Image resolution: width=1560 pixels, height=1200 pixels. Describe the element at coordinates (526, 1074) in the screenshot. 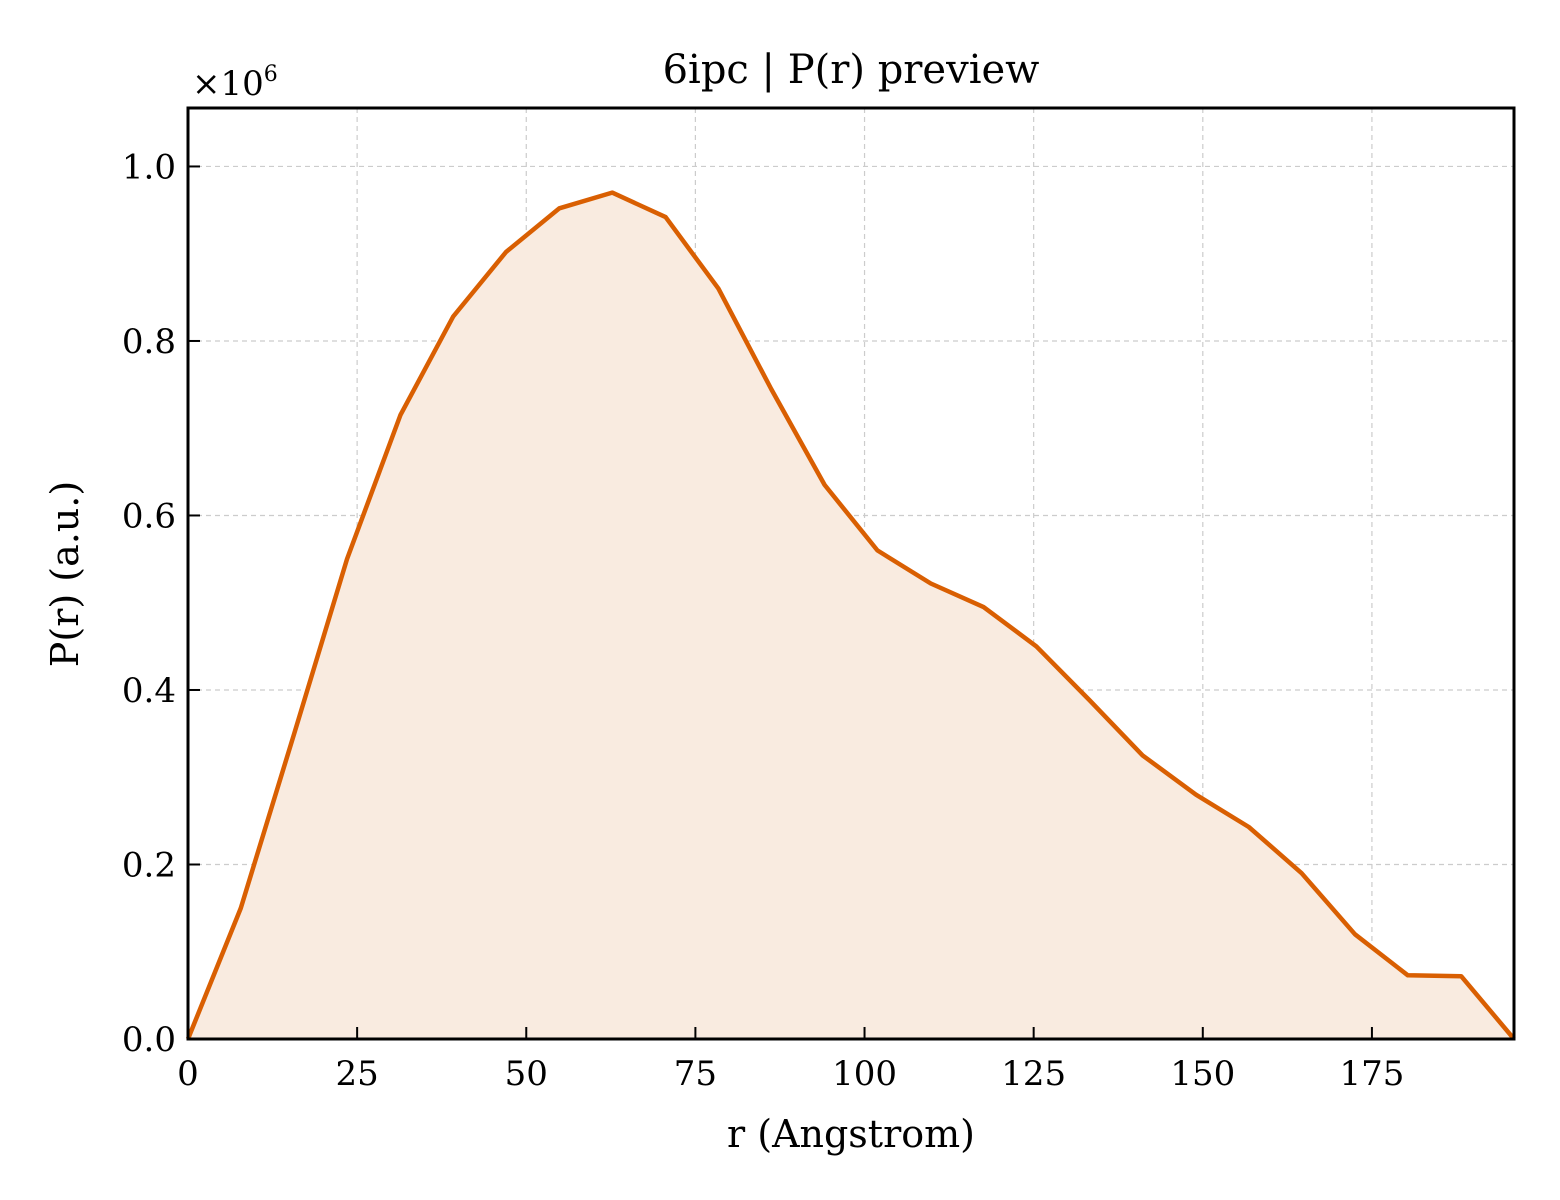

I see `x-tick-label: 50` at that location.